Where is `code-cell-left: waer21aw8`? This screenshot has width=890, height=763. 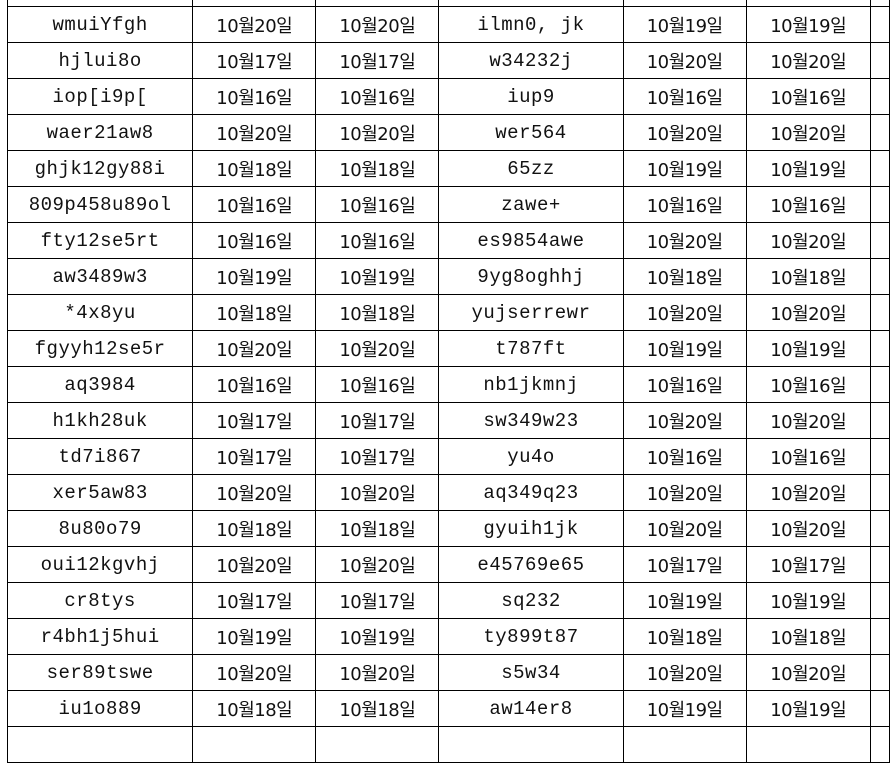 code-cell-left: waer21aw8 is located at coordinates (100, 132).